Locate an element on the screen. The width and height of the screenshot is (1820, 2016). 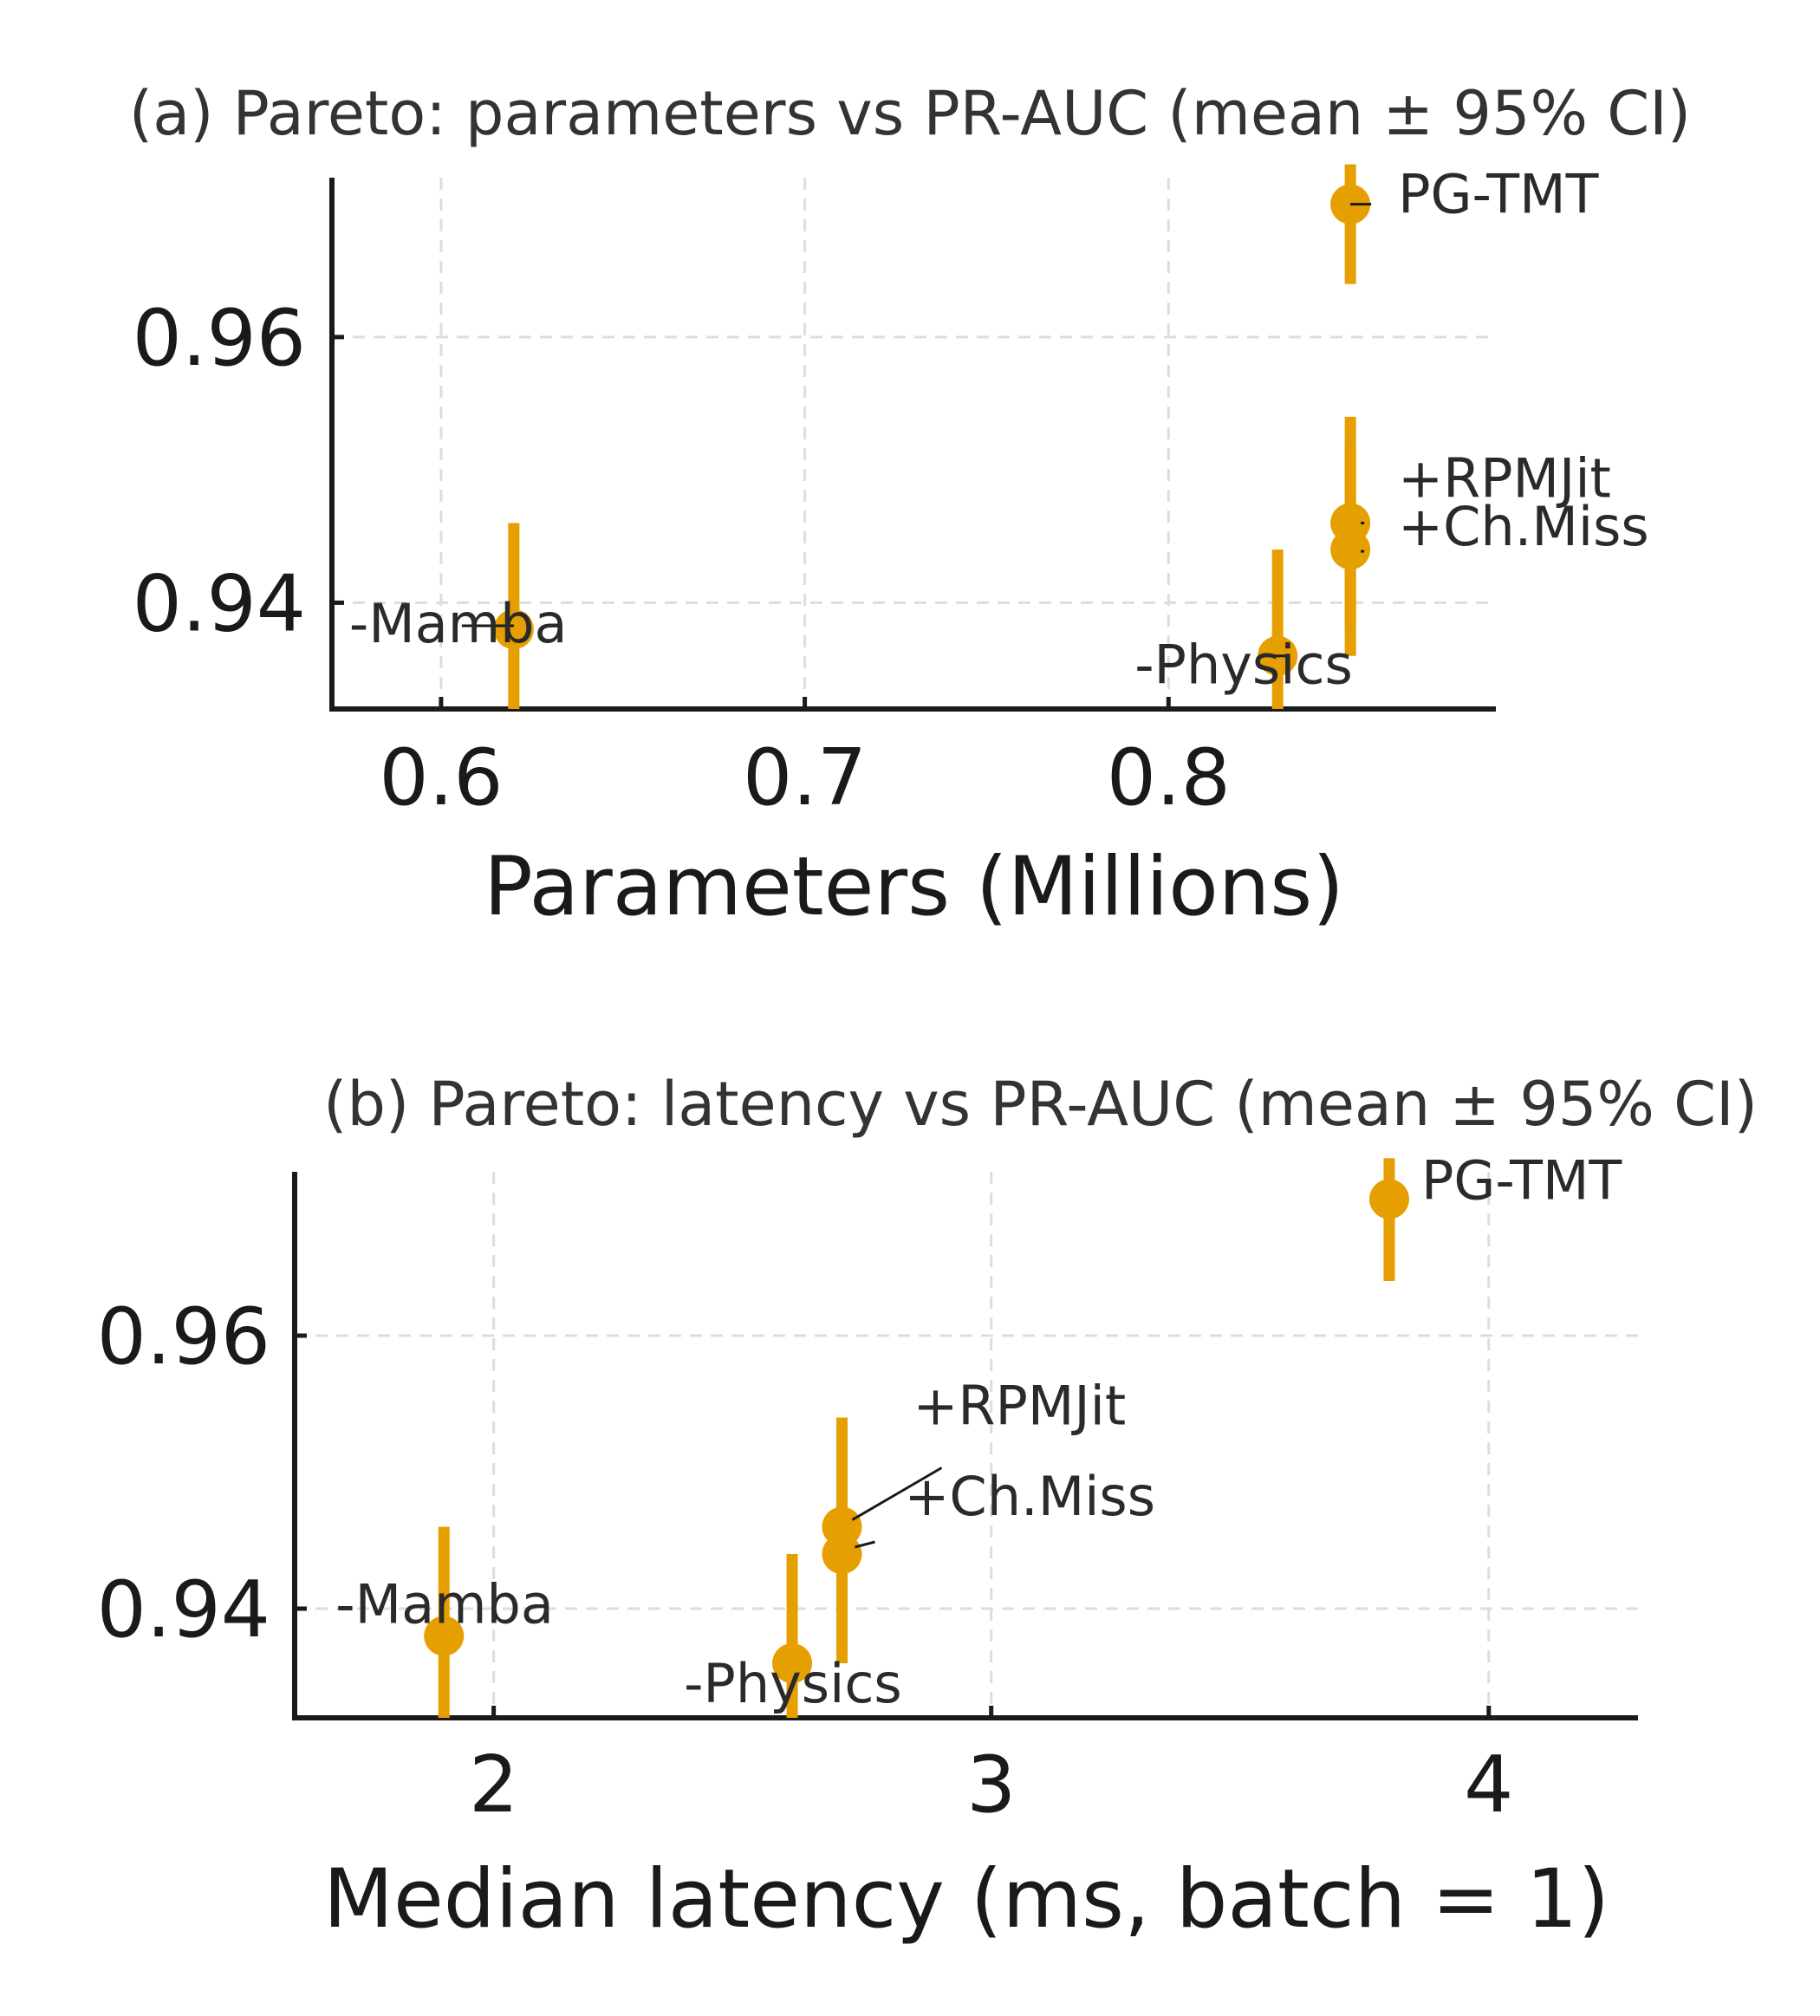
x-axis-label: Median latency (ms, batch = 1) is located at coordinates (966, 1899).